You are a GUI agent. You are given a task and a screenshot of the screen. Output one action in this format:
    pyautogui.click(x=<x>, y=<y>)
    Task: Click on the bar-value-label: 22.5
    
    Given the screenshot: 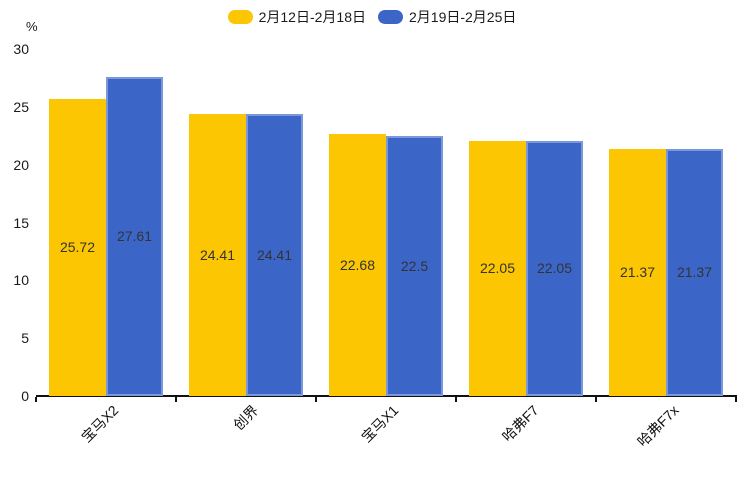 What is the action you would take?
    pyautogui.click(x=414, y=265)
    